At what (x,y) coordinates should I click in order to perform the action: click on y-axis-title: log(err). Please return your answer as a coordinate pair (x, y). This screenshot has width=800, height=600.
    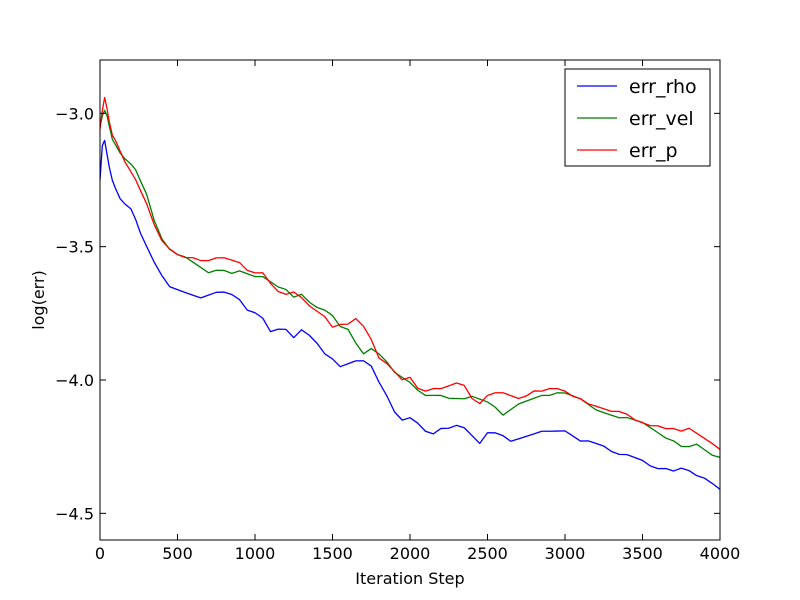
    Looking at the image, I should click on (38, 300).